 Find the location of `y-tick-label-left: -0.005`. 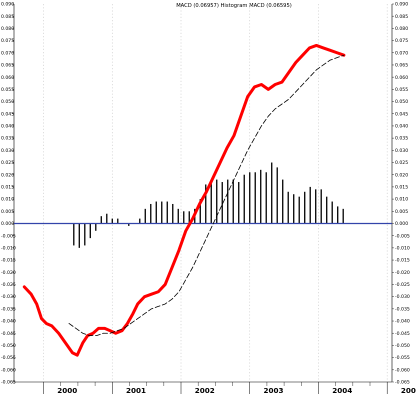

y-tick-label-left: -0.005 is located at coordinates (8, 236).